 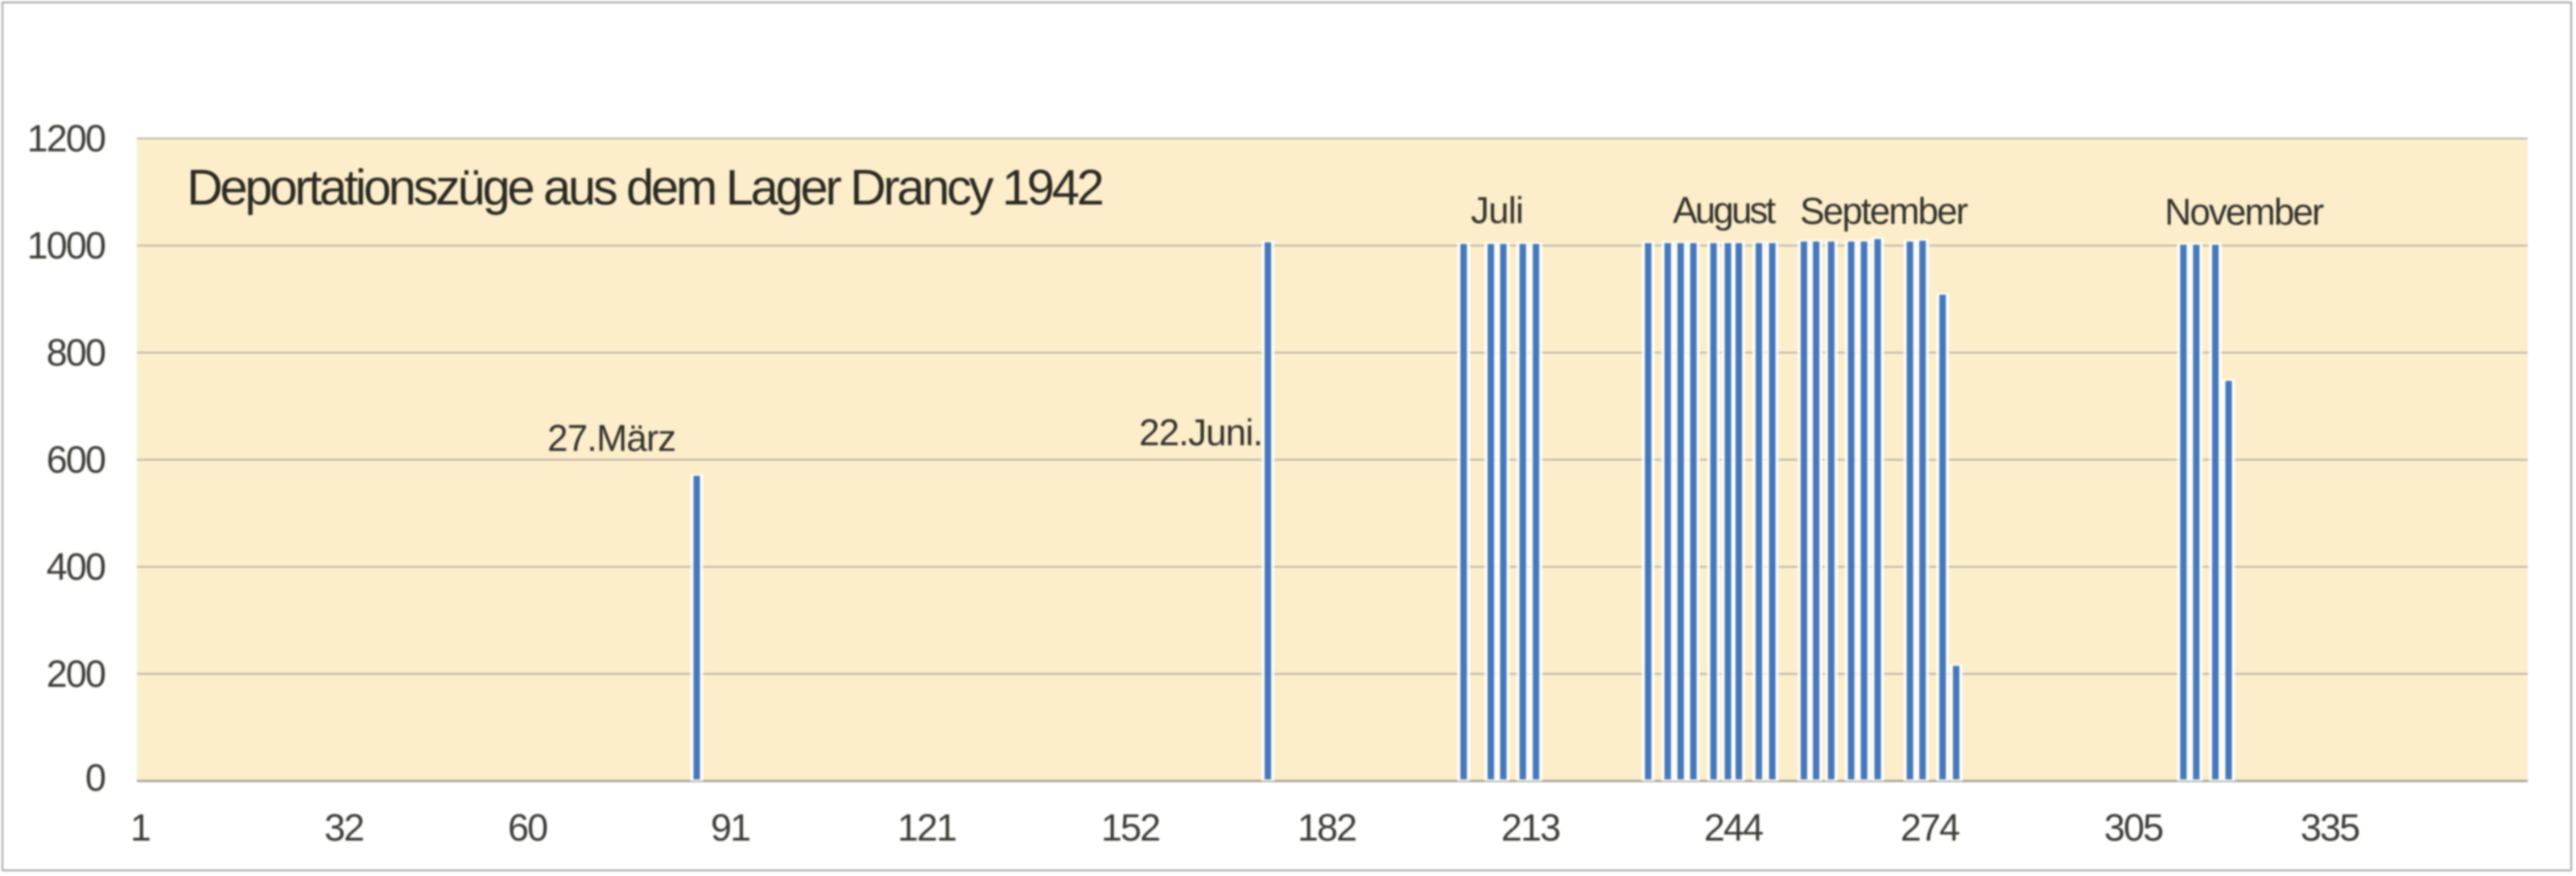 I want to click on svg-text: 27.März, so click(x=611, y=438).